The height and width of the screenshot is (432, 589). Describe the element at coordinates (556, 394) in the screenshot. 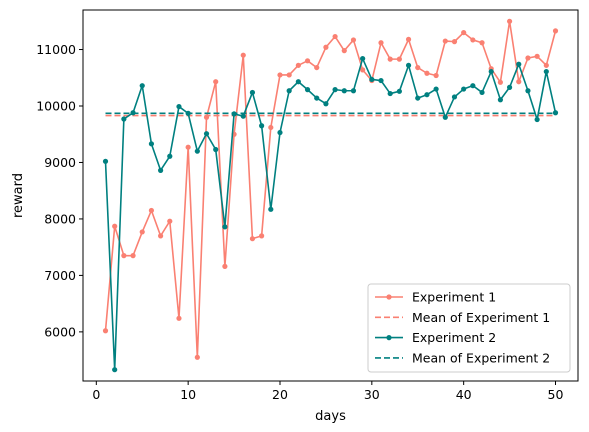

I see `x-tick-label: 50` at that location.